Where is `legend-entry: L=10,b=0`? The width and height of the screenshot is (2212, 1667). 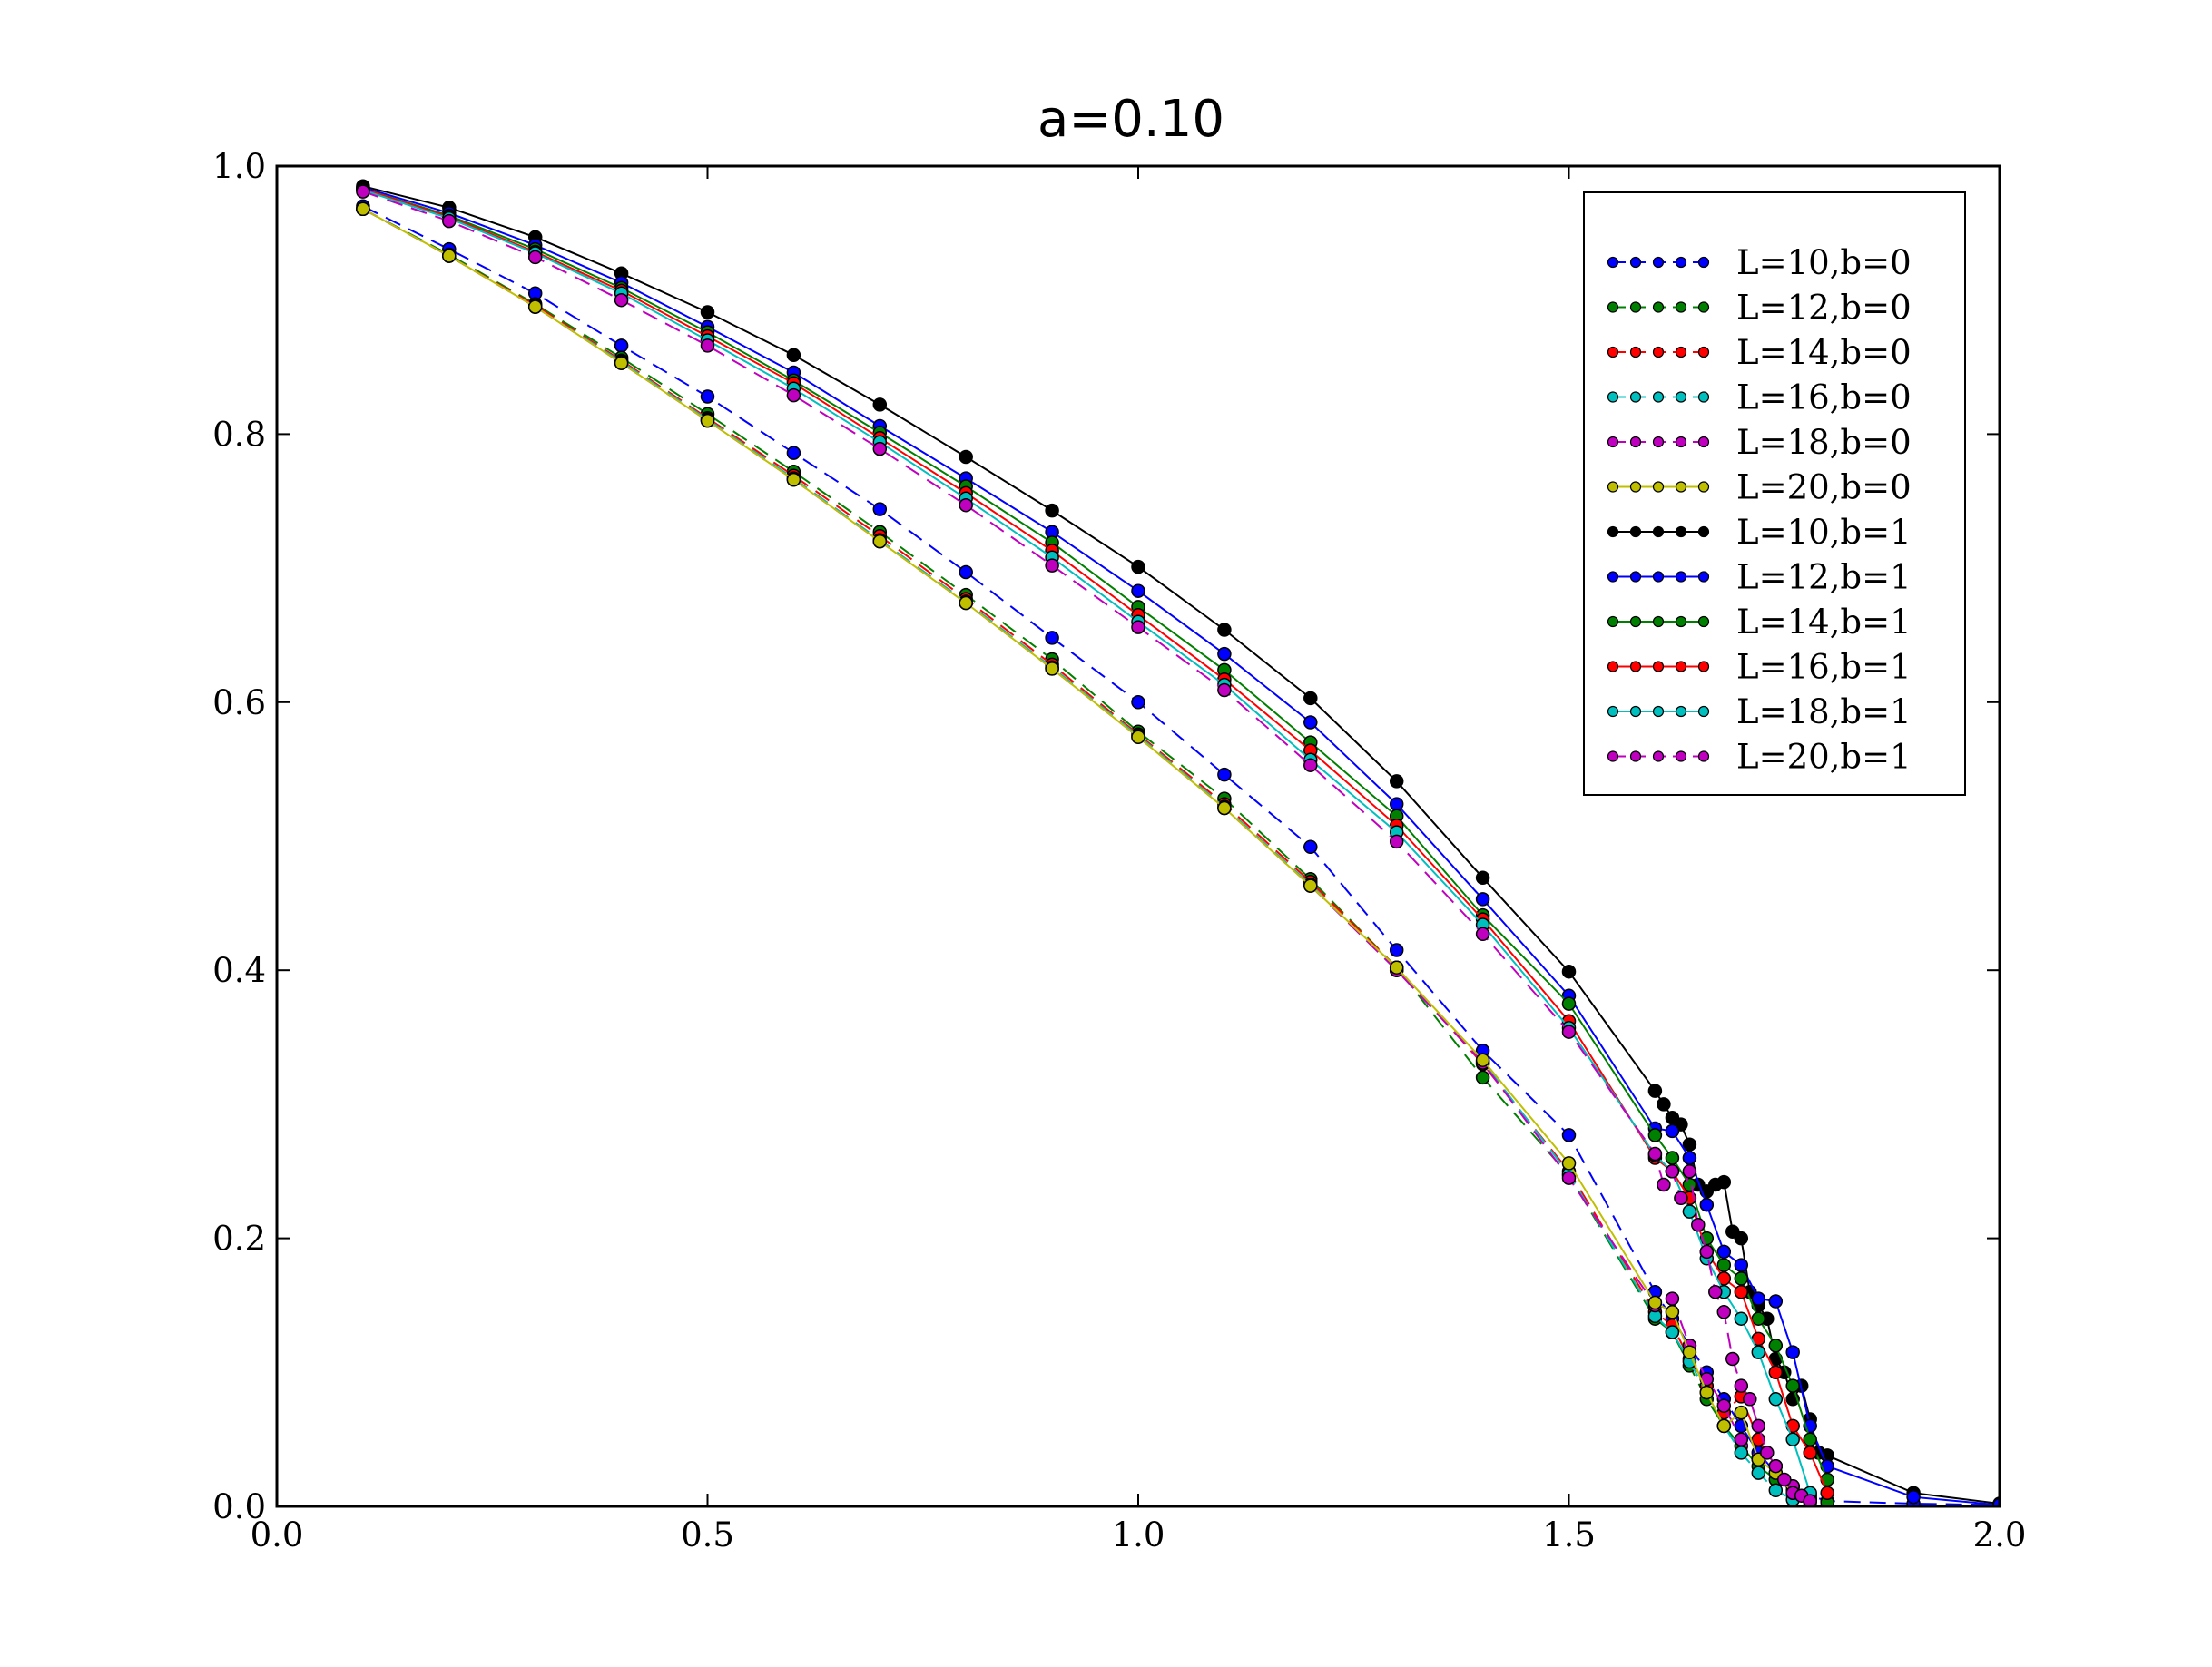 legend-entry: L=10,b=0 is located at coordinates (1759, 263).